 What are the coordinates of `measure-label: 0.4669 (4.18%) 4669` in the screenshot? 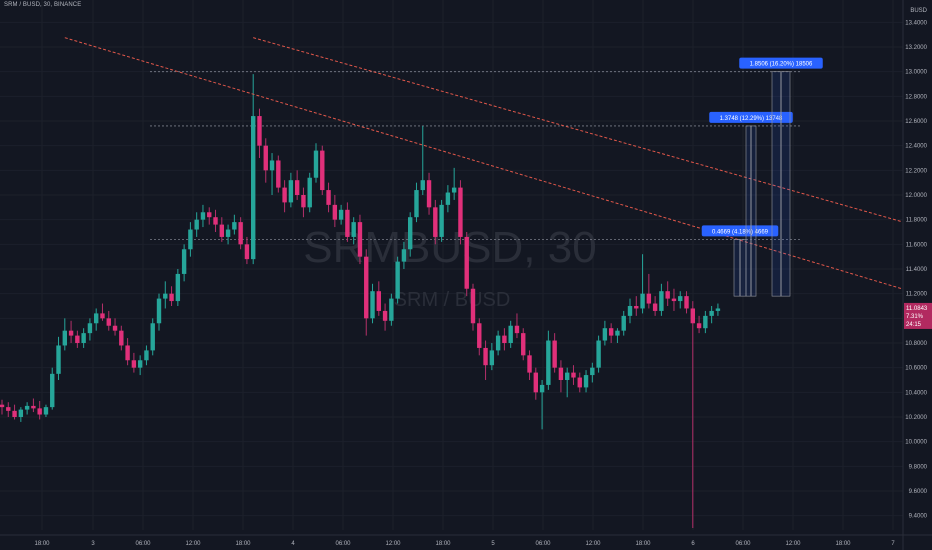 It's located at (740, 232).